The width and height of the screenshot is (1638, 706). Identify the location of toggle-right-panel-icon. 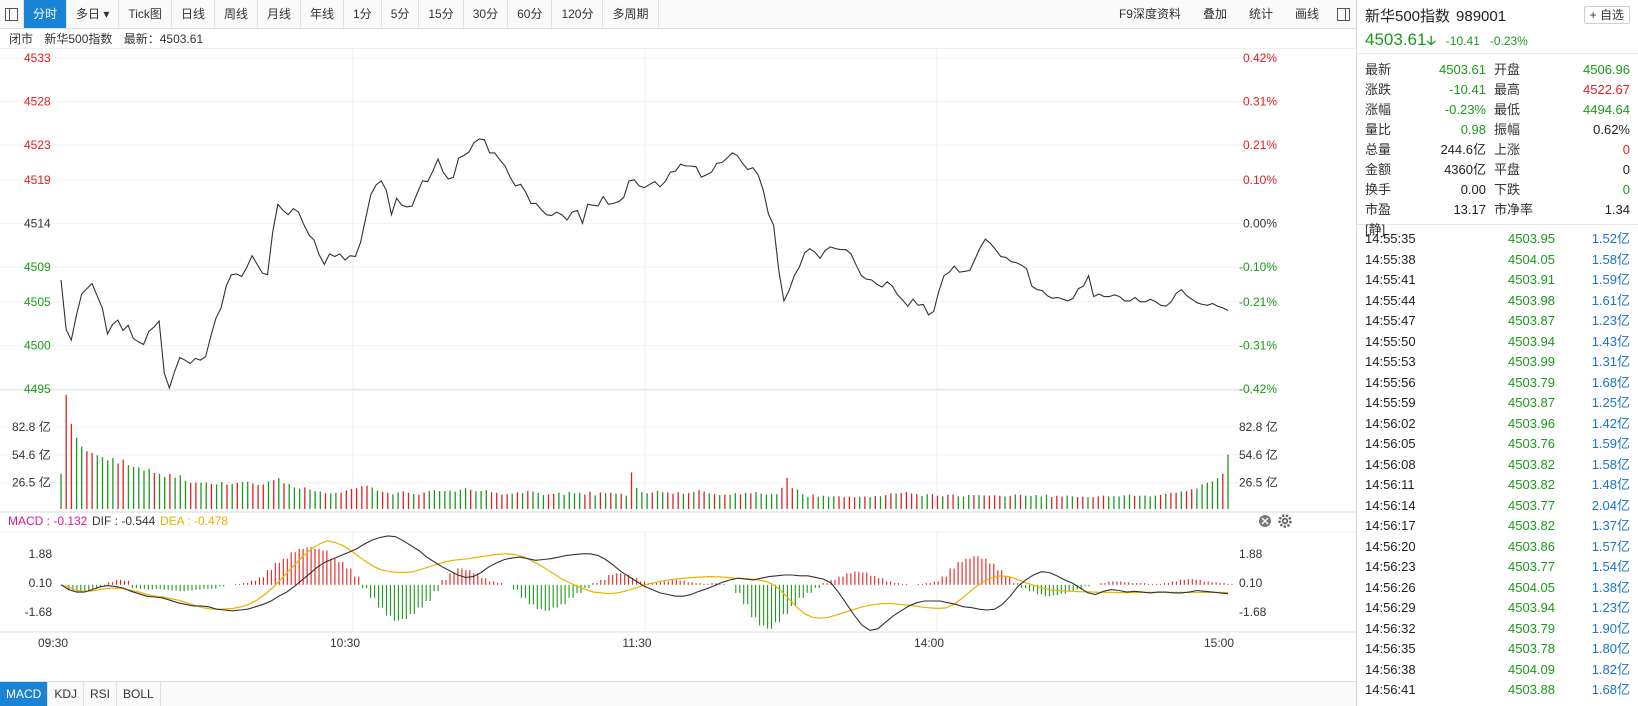
(1343, 14).